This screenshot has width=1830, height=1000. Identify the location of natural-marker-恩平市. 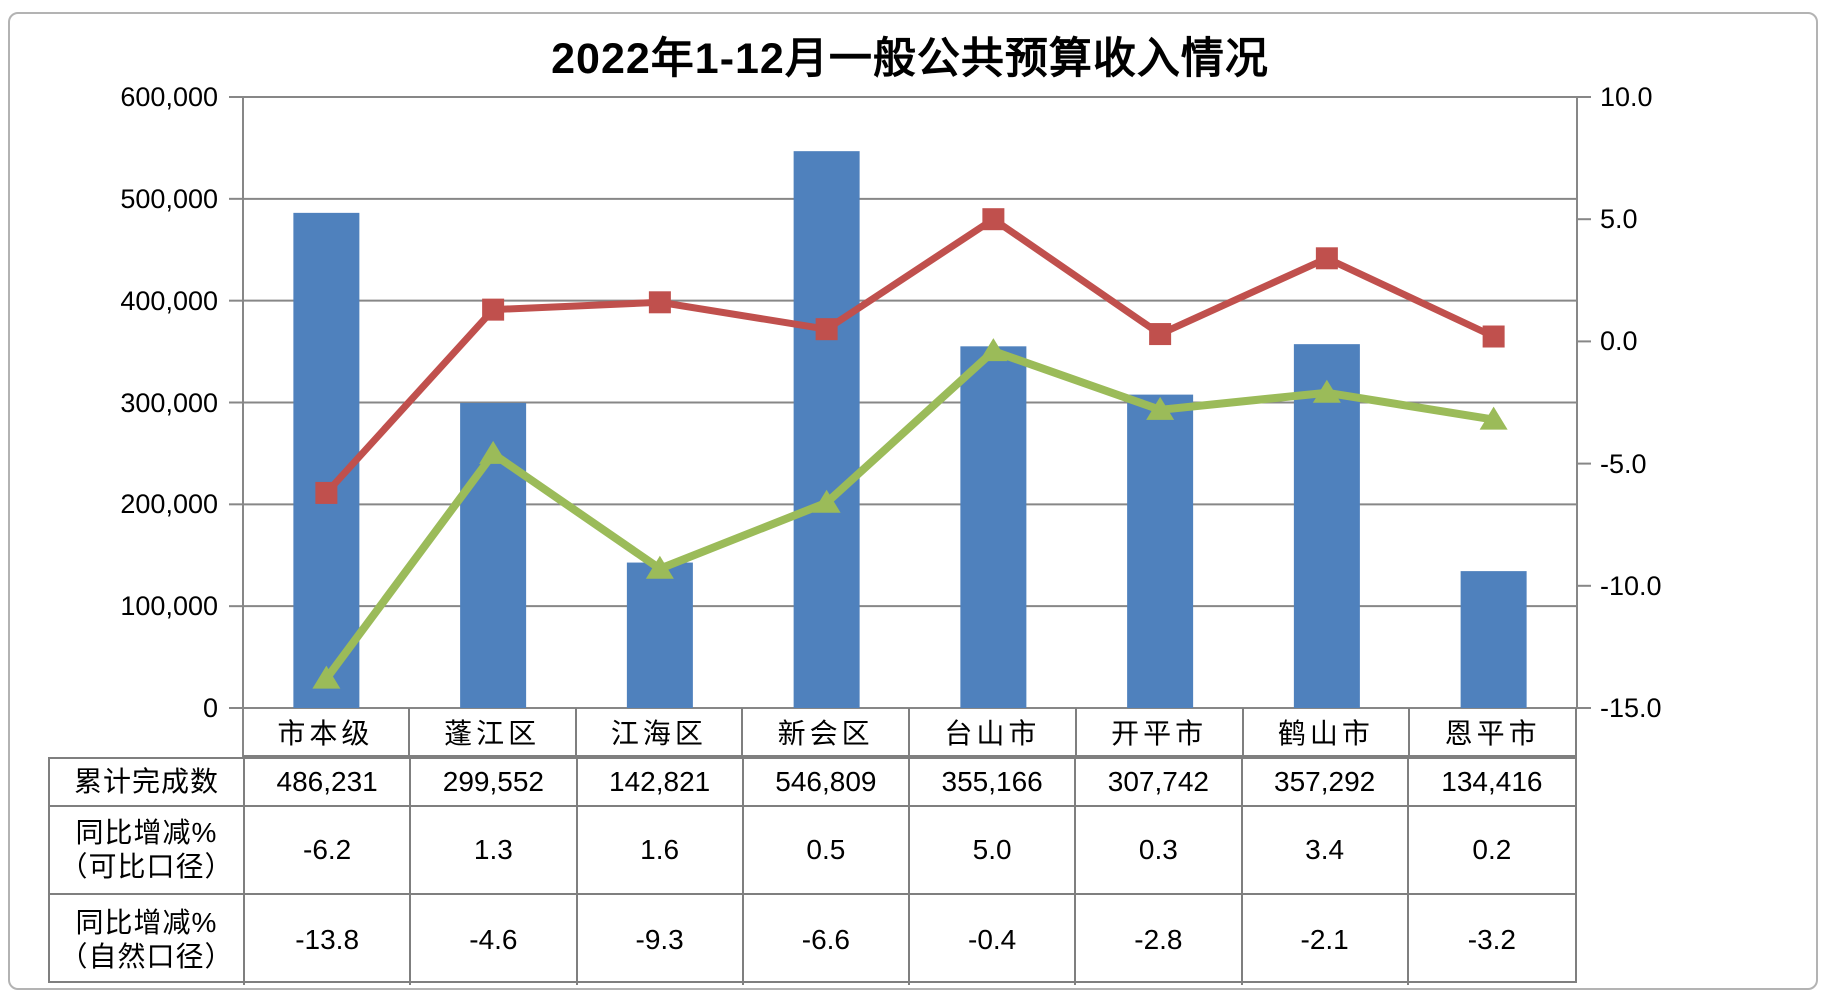
(1493, 418).